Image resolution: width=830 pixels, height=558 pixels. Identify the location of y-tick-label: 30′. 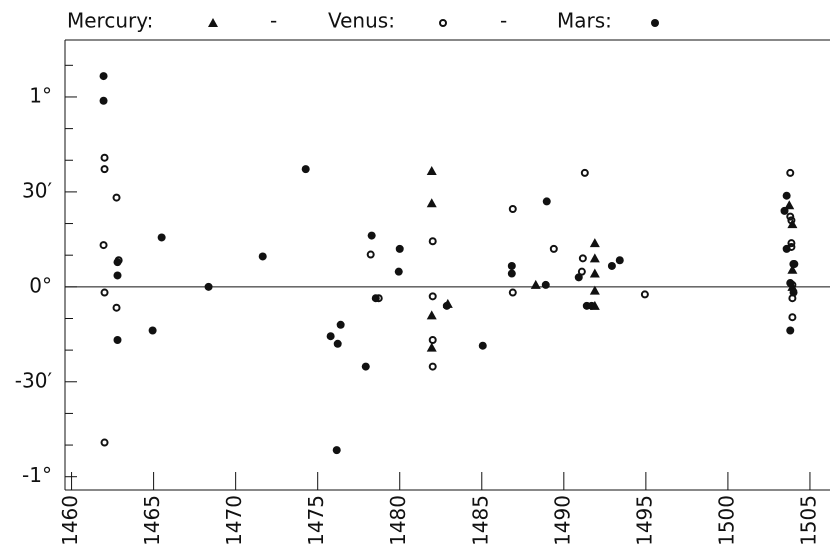
(37, 190).